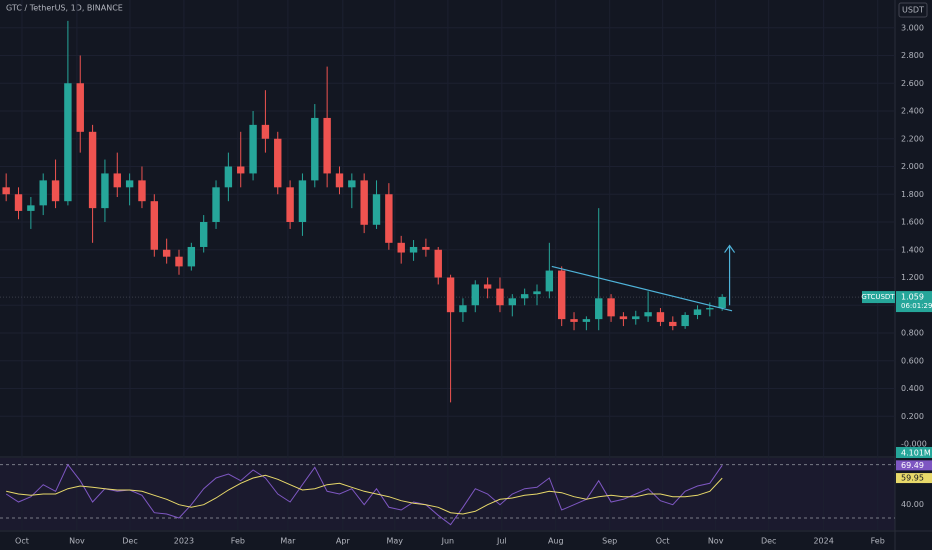 The width and height of the screenshot is (932, 550). I want to click on rsi-ma-box, so click(914, 478).